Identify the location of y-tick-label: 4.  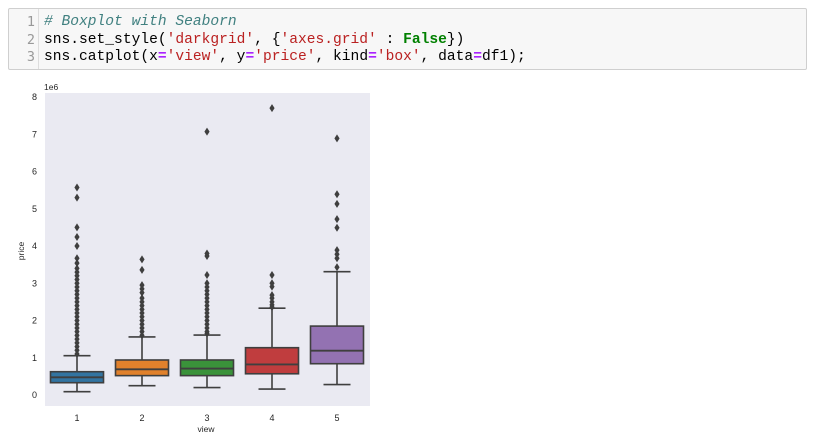
(34, 246).